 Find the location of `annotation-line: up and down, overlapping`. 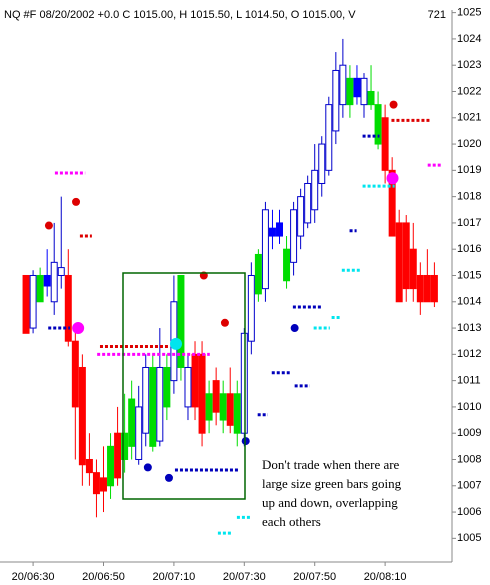

annotation-line: up and down, overlapping is located at coordinates (330, 502).